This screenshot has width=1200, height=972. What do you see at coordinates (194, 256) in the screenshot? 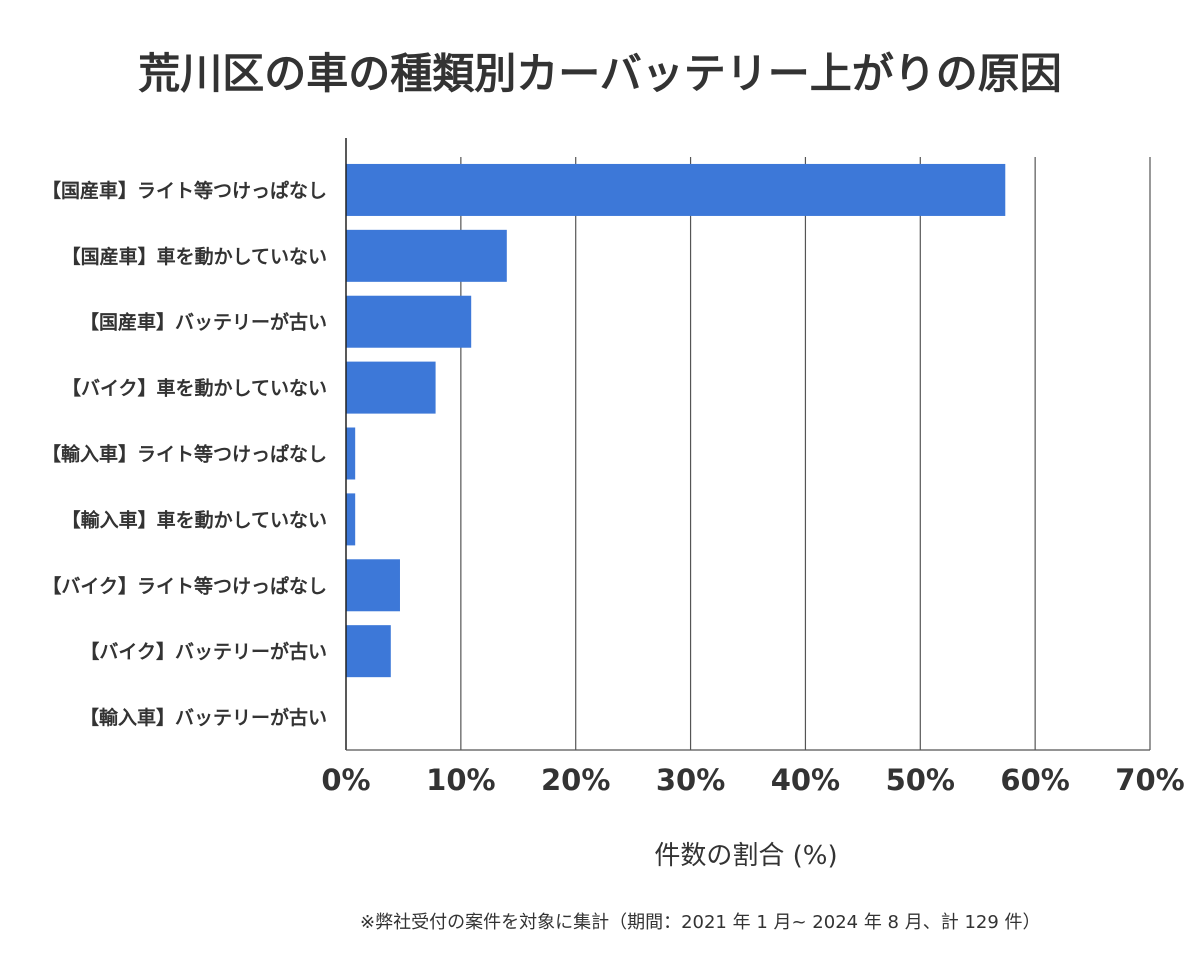
I see `category-label: 【国産車】車を動かしていない` at bounding box center [194, 256].